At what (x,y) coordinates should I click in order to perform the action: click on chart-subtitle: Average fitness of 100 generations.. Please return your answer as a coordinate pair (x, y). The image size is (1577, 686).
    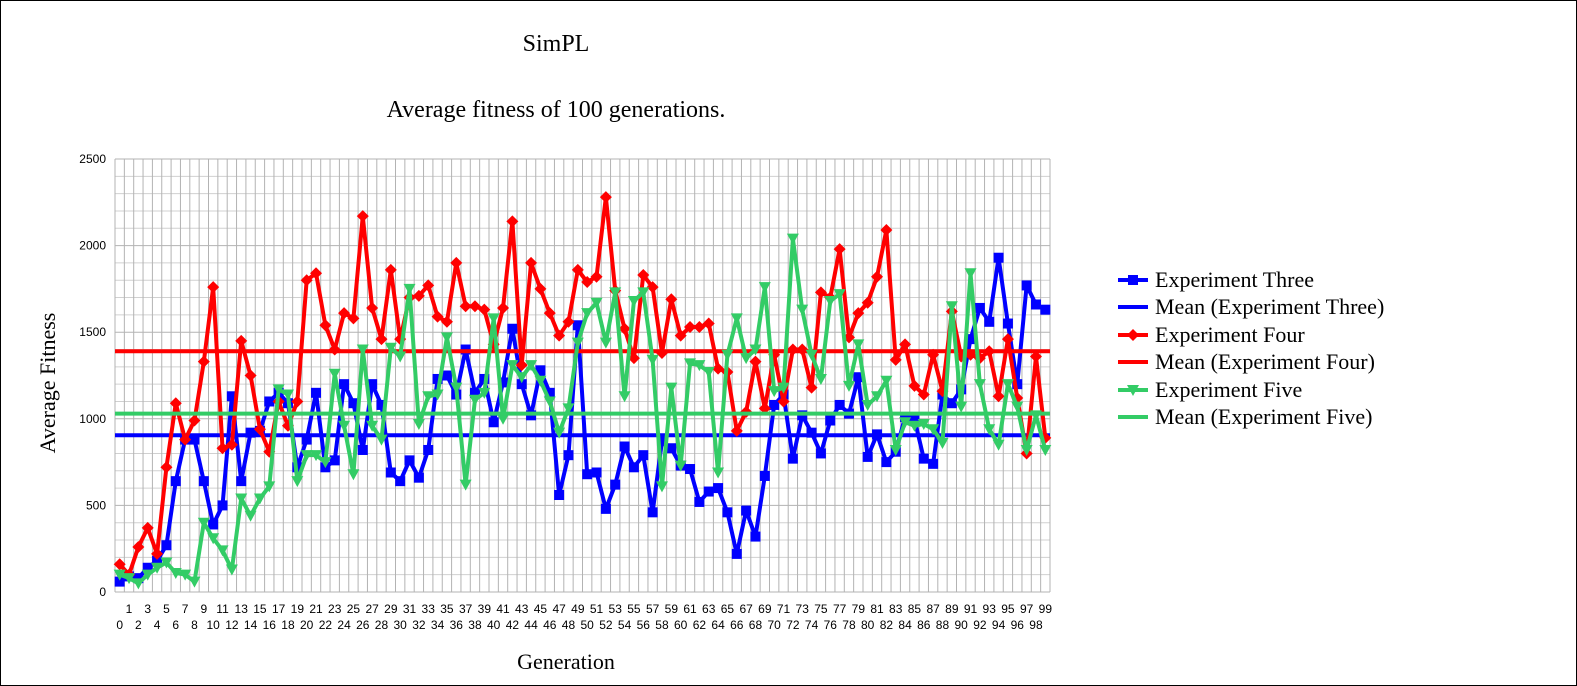
    Looking at the image, I should click on (556, 110).